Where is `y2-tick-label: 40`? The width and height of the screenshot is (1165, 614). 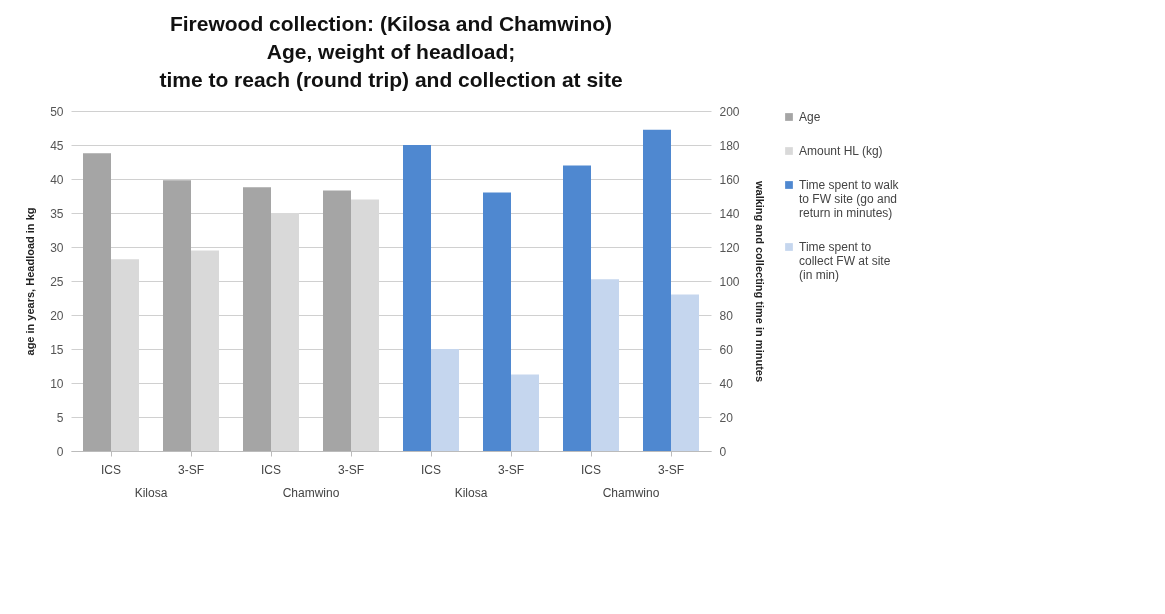 y2-tick-label: 40 is located at coordinates (726, 383).